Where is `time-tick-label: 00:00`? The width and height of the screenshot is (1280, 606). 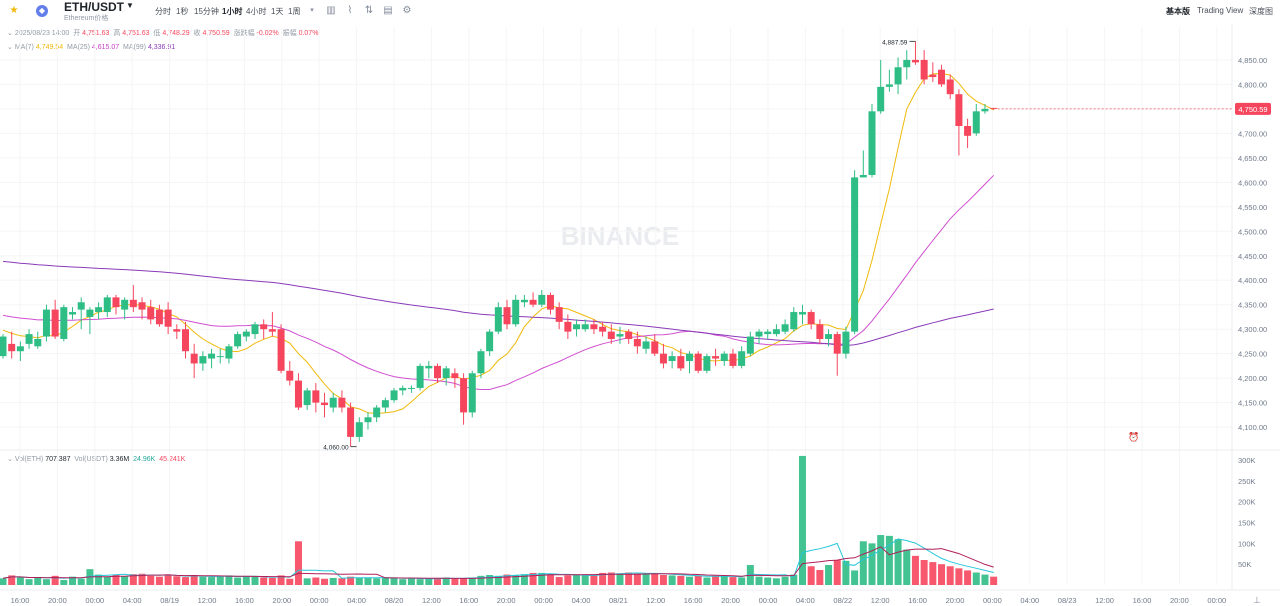 time-tick-label: 00:00 is located at coordinates (319, 600).